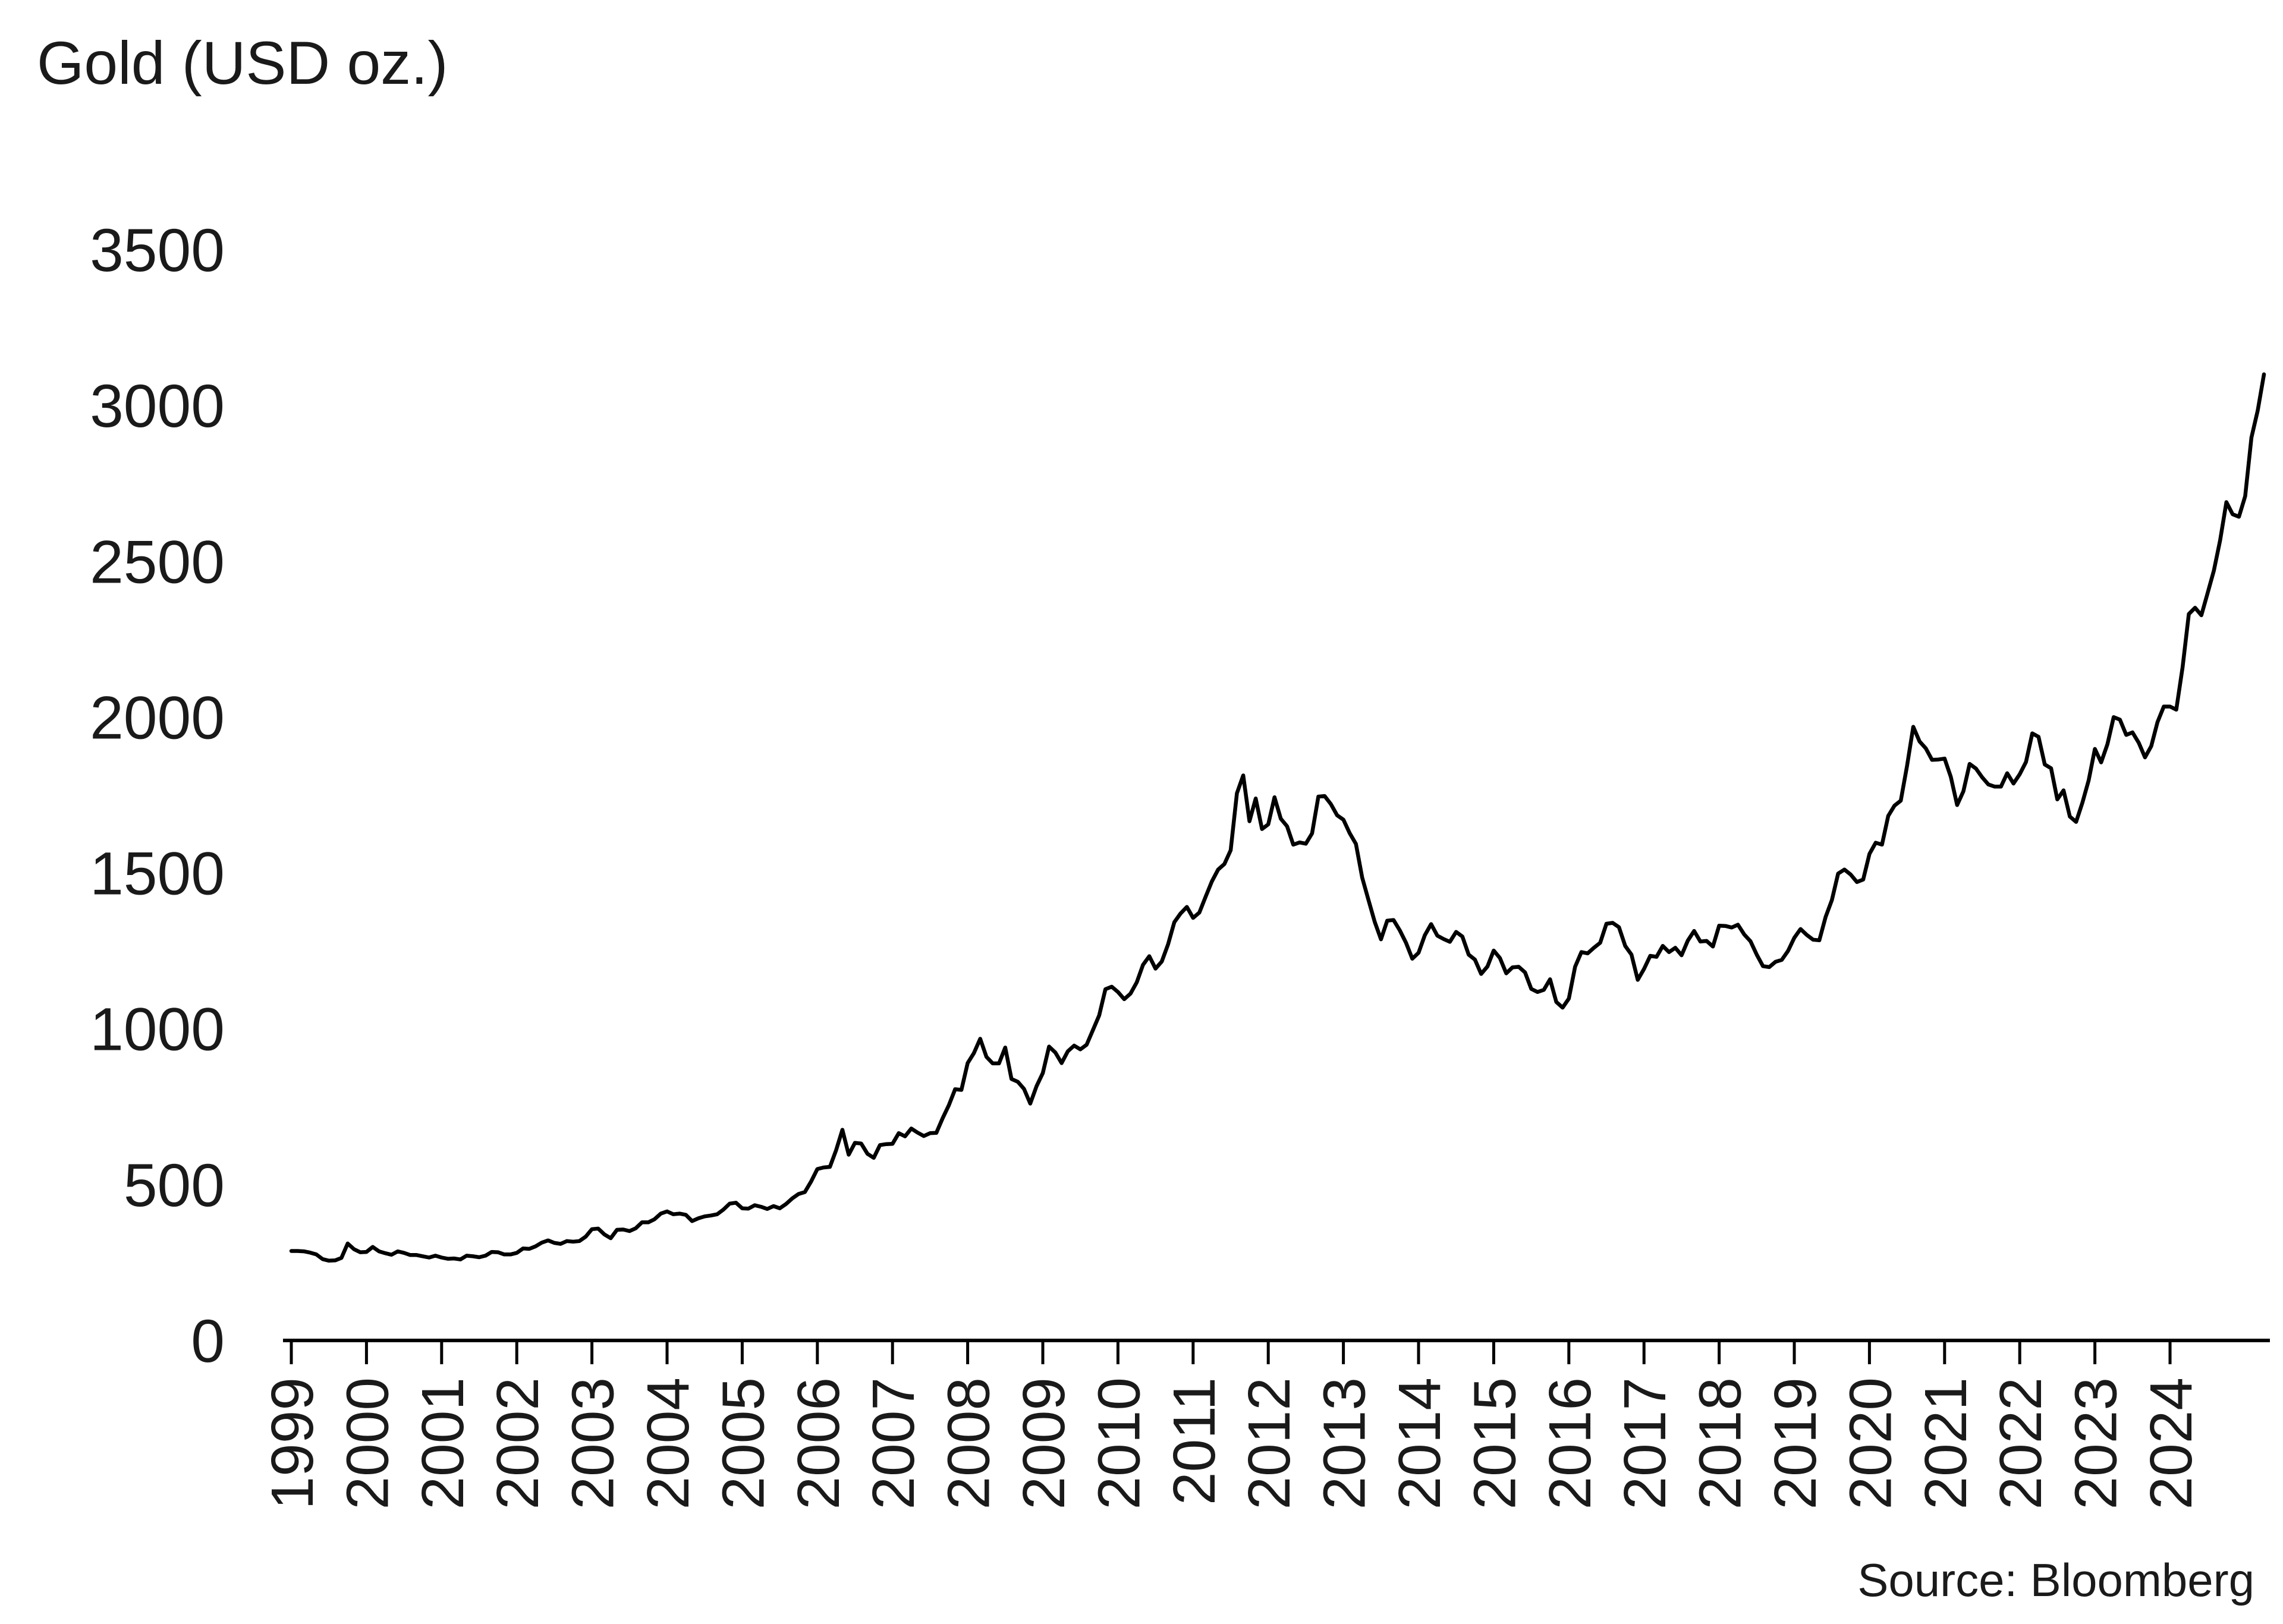 This screenshot has width=2283, height=1624. Describe the element at coordinates (157, 562) in the screenshot. I see `y-tick-label: 2500` at that location.